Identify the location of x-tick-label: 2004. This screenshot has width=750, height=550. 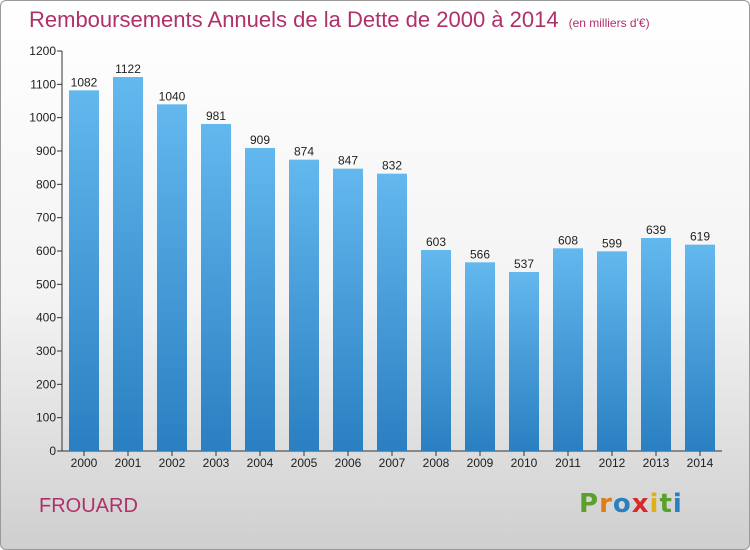
(260, 463).